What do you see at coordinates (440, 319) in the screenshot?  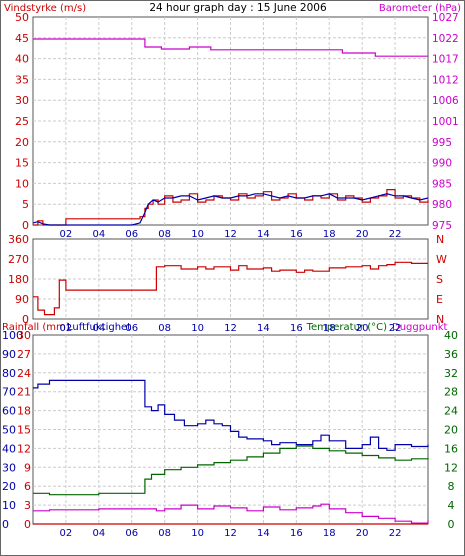 I see `panel-2-compass-tick-0: N` at bounding box center [440, 319].